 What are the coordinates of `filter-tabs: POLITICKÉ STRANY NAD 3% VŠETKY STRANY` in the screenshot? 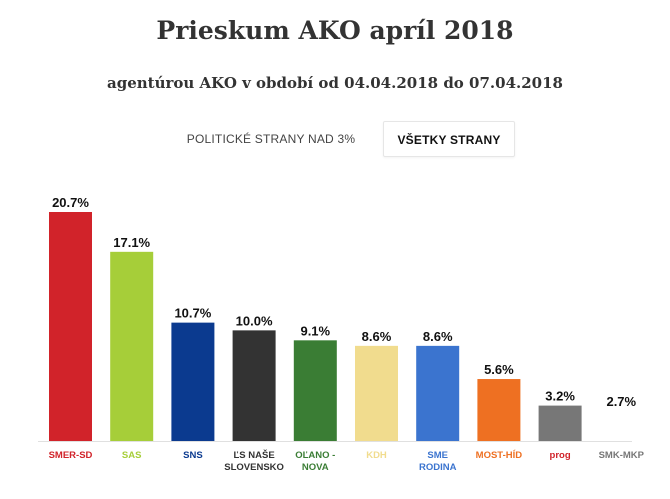 It's located at (335, 139).